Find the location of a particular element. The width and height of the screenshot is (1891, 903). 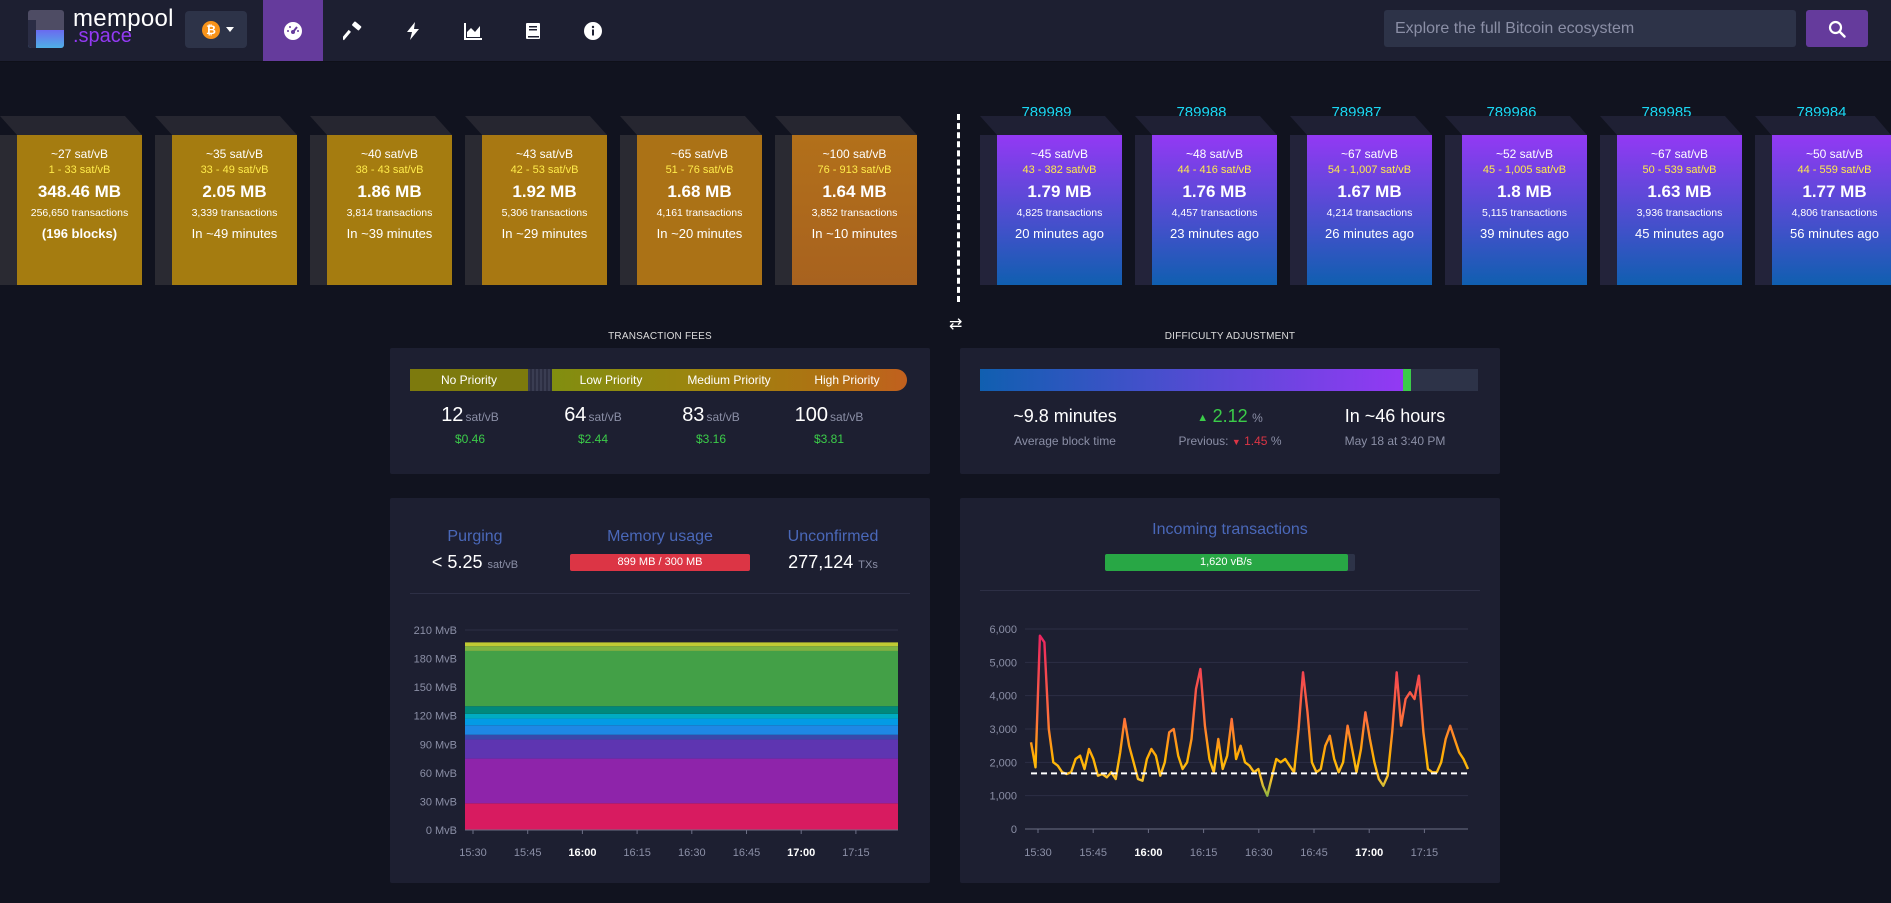

block-size: 1.86 MB is located at coordinates (389, 191).